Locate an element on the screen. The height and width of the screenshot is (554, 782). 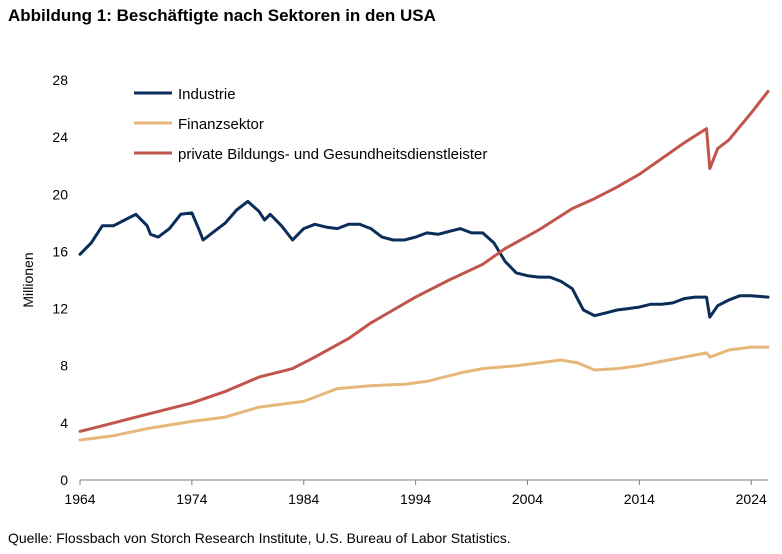
x-tick-label: 2024 is located at coordinates (751, 499).